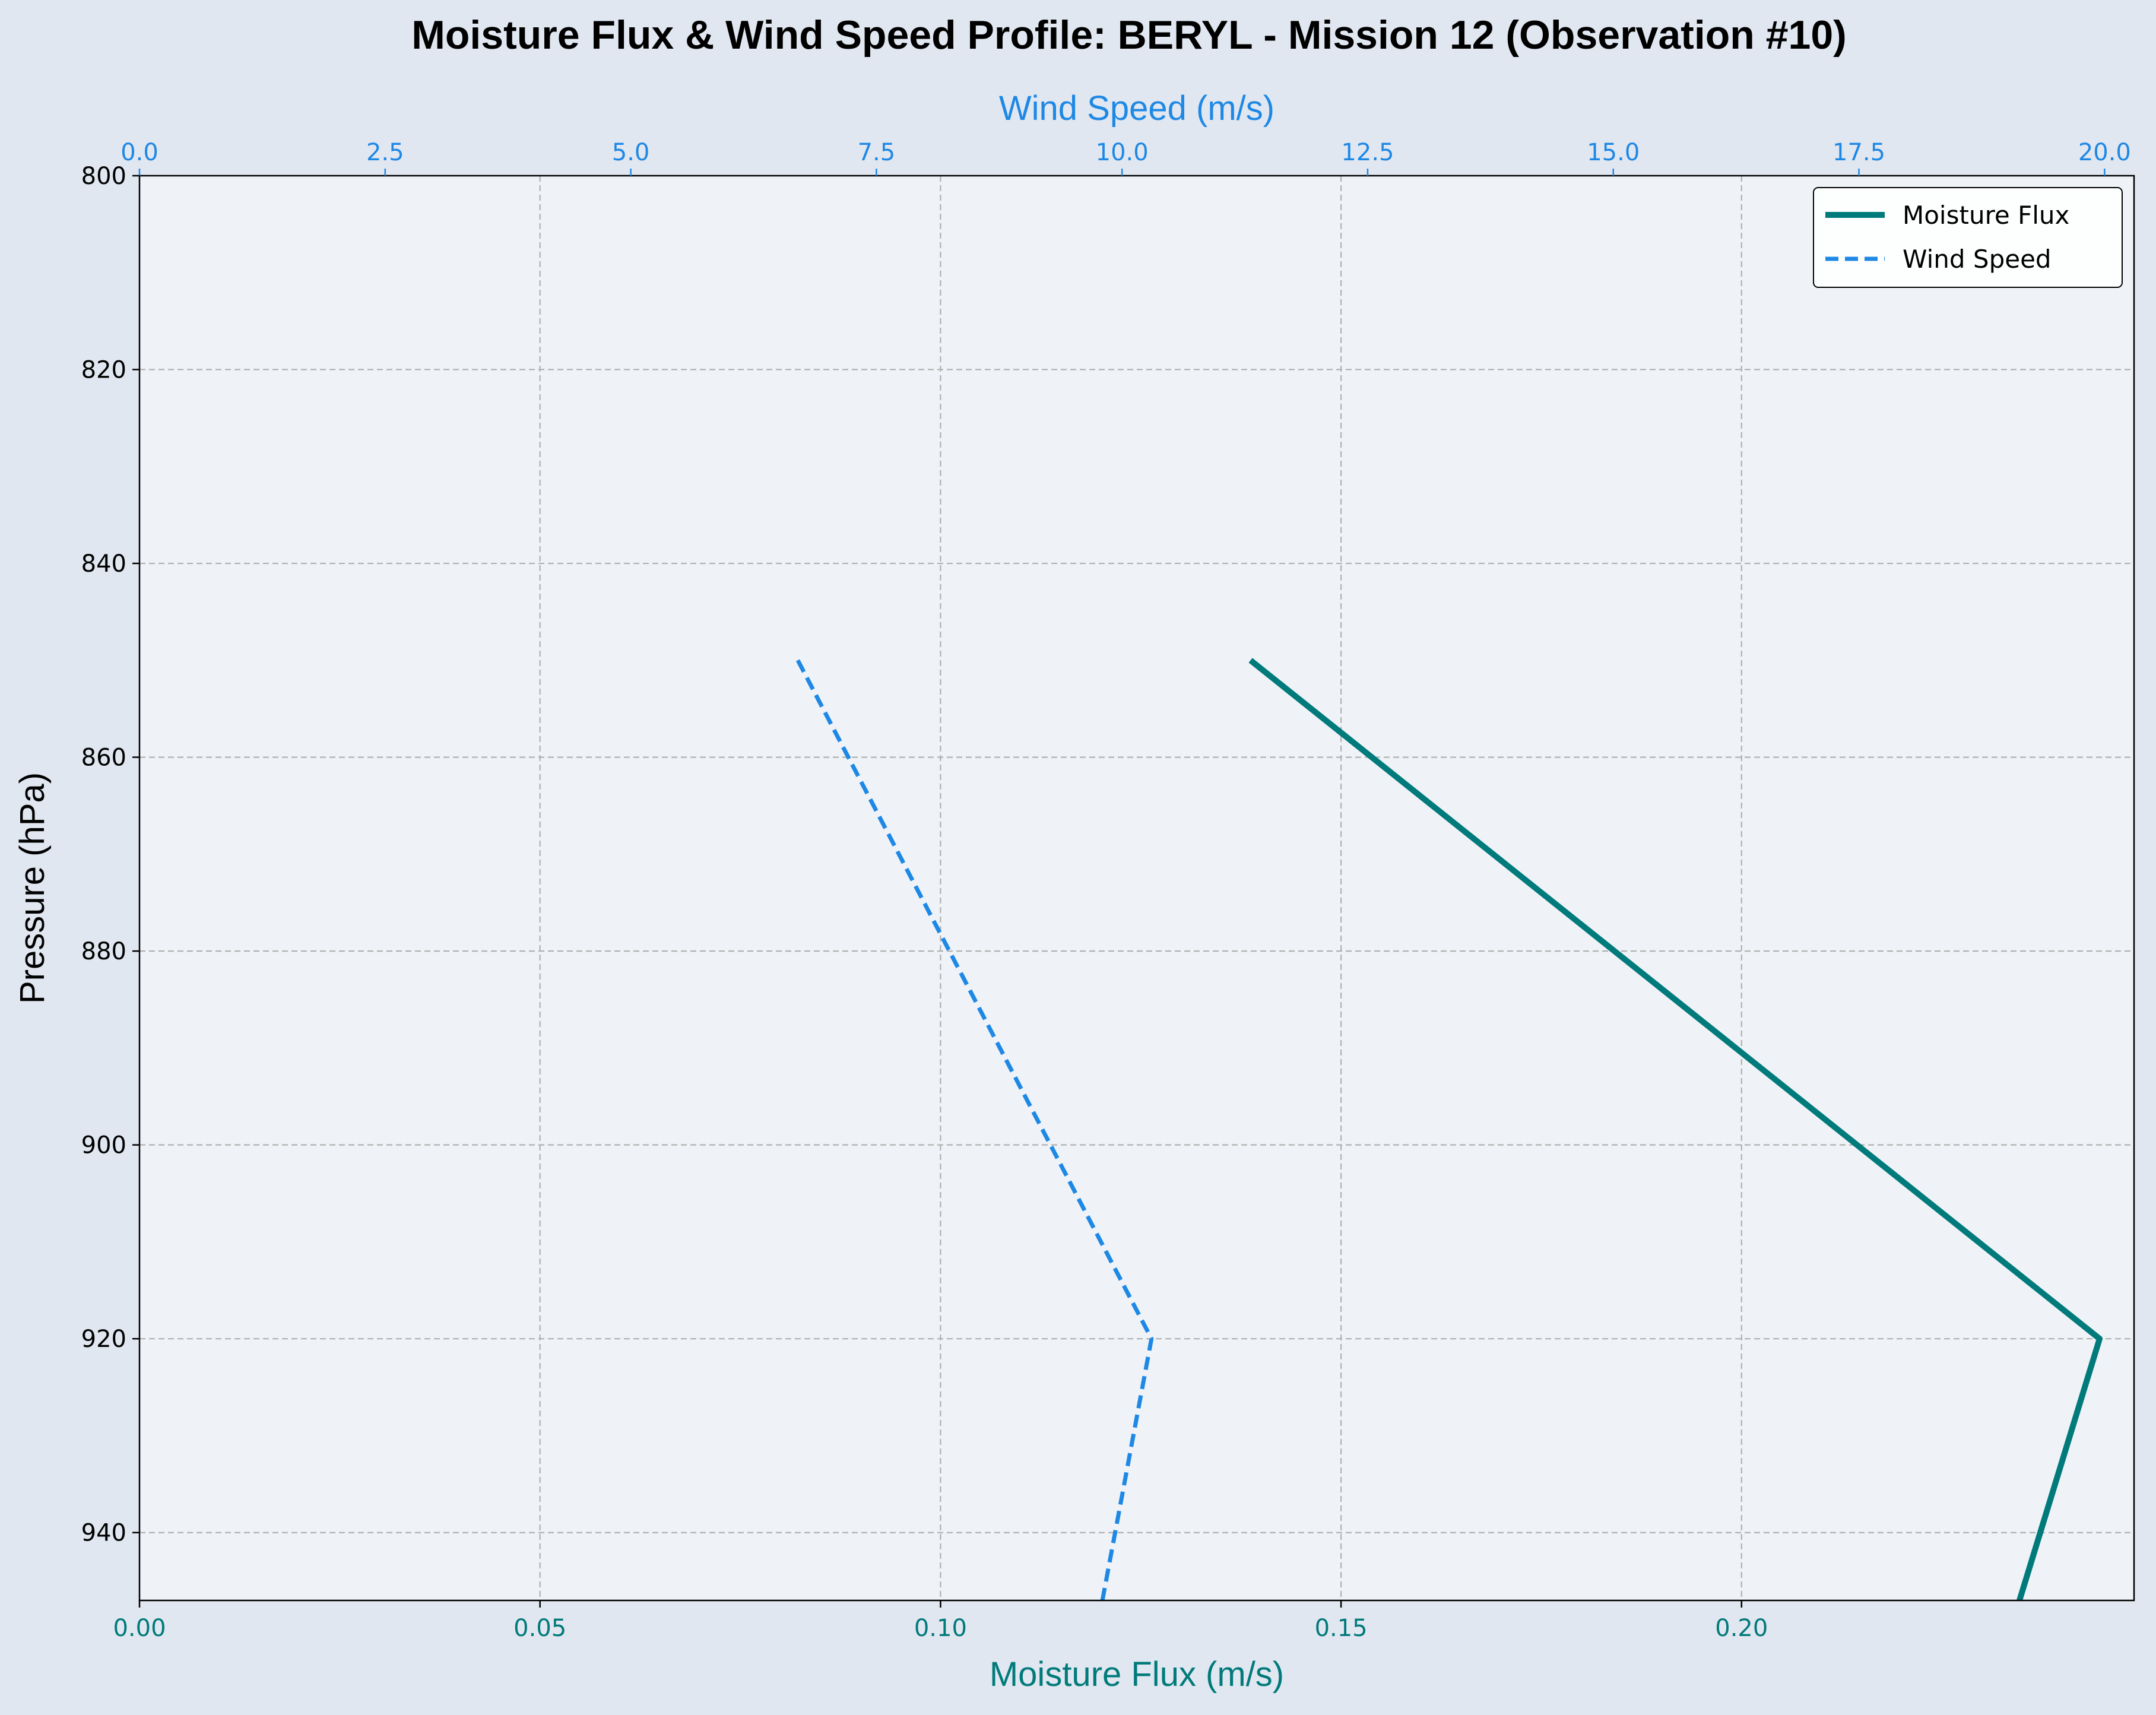 The width and height of the screenshot is (2156, 1715). Describe the element at coordinates (103, 952) in the screenshot. I see `y-tick-label: 880` at that location.